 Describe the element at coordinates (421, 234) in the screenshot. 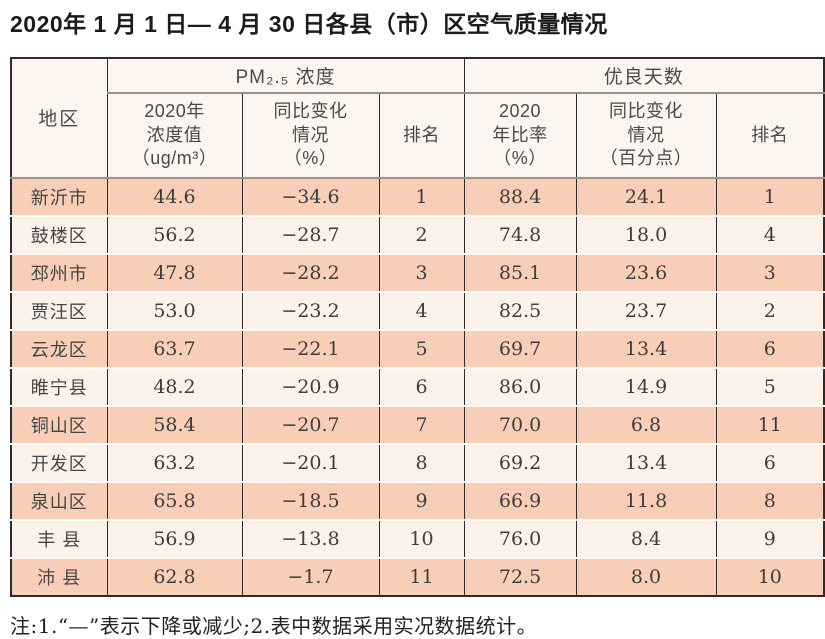

I see `cell-pm25-rank: 2` at that location.